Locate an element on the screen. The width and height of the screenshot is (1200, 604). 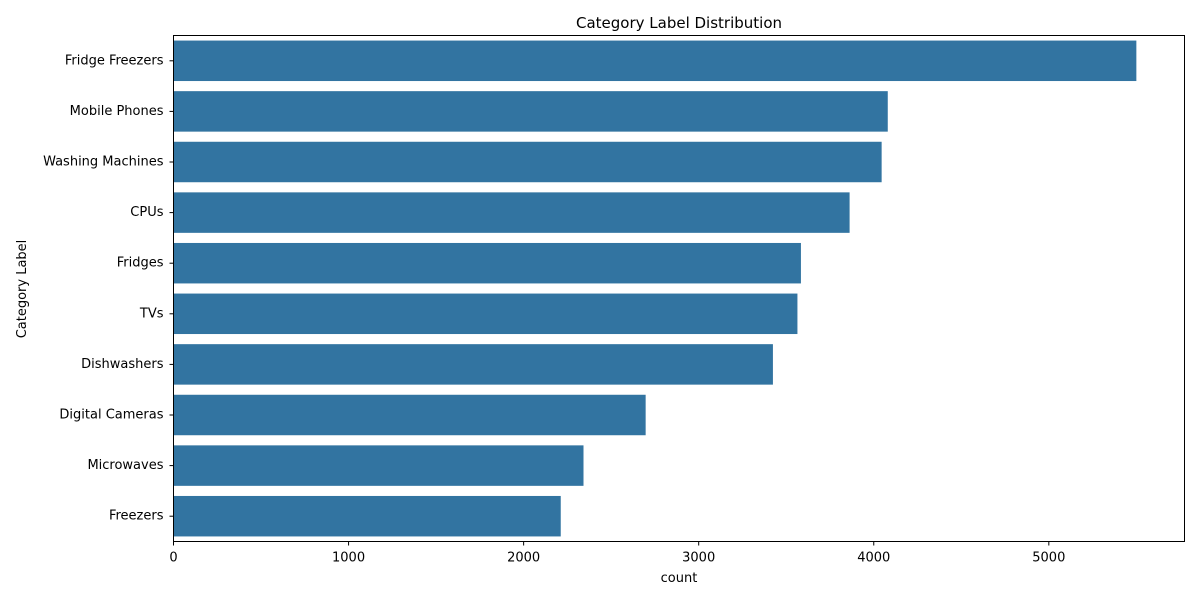
chart-title: Category Label Distribution is located at coordinates (679, 23).